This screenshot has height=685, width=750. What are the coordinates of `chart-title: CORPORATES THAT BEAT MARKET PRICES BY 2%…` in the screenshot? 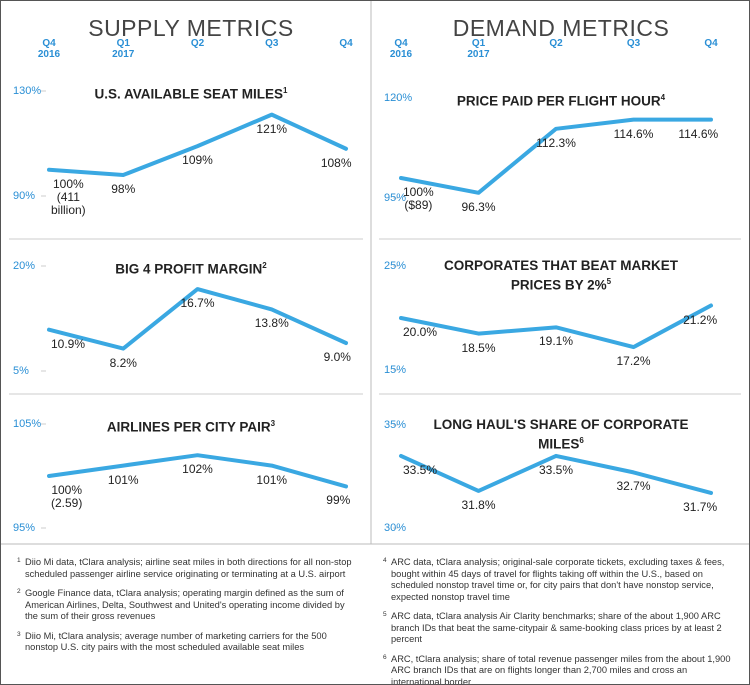 It's located at (561, 276).